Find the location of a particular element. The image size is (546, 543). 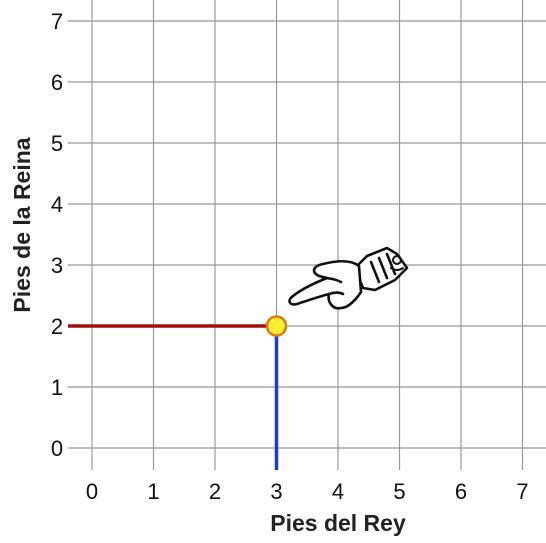

x-tick-label: 0 is located at coordinates (92, 491).